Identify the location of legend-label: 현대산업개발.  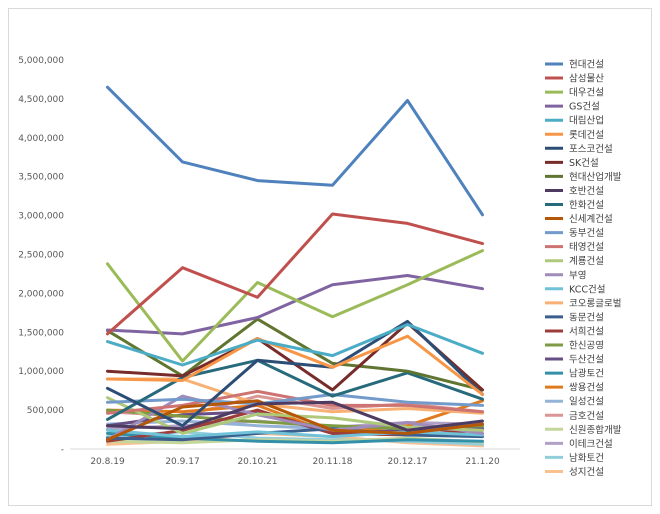
(595, 177).